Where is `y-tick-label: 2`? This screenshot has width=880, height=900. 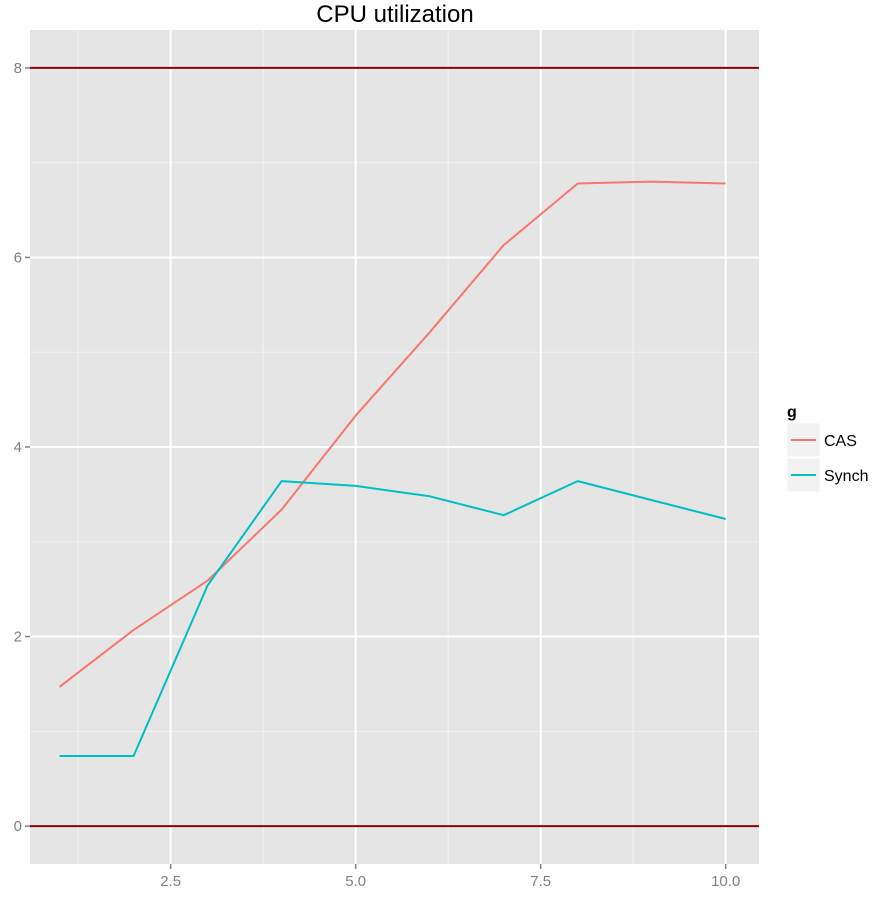 y-tick-label: 2 is located at coordinates (18, 637).